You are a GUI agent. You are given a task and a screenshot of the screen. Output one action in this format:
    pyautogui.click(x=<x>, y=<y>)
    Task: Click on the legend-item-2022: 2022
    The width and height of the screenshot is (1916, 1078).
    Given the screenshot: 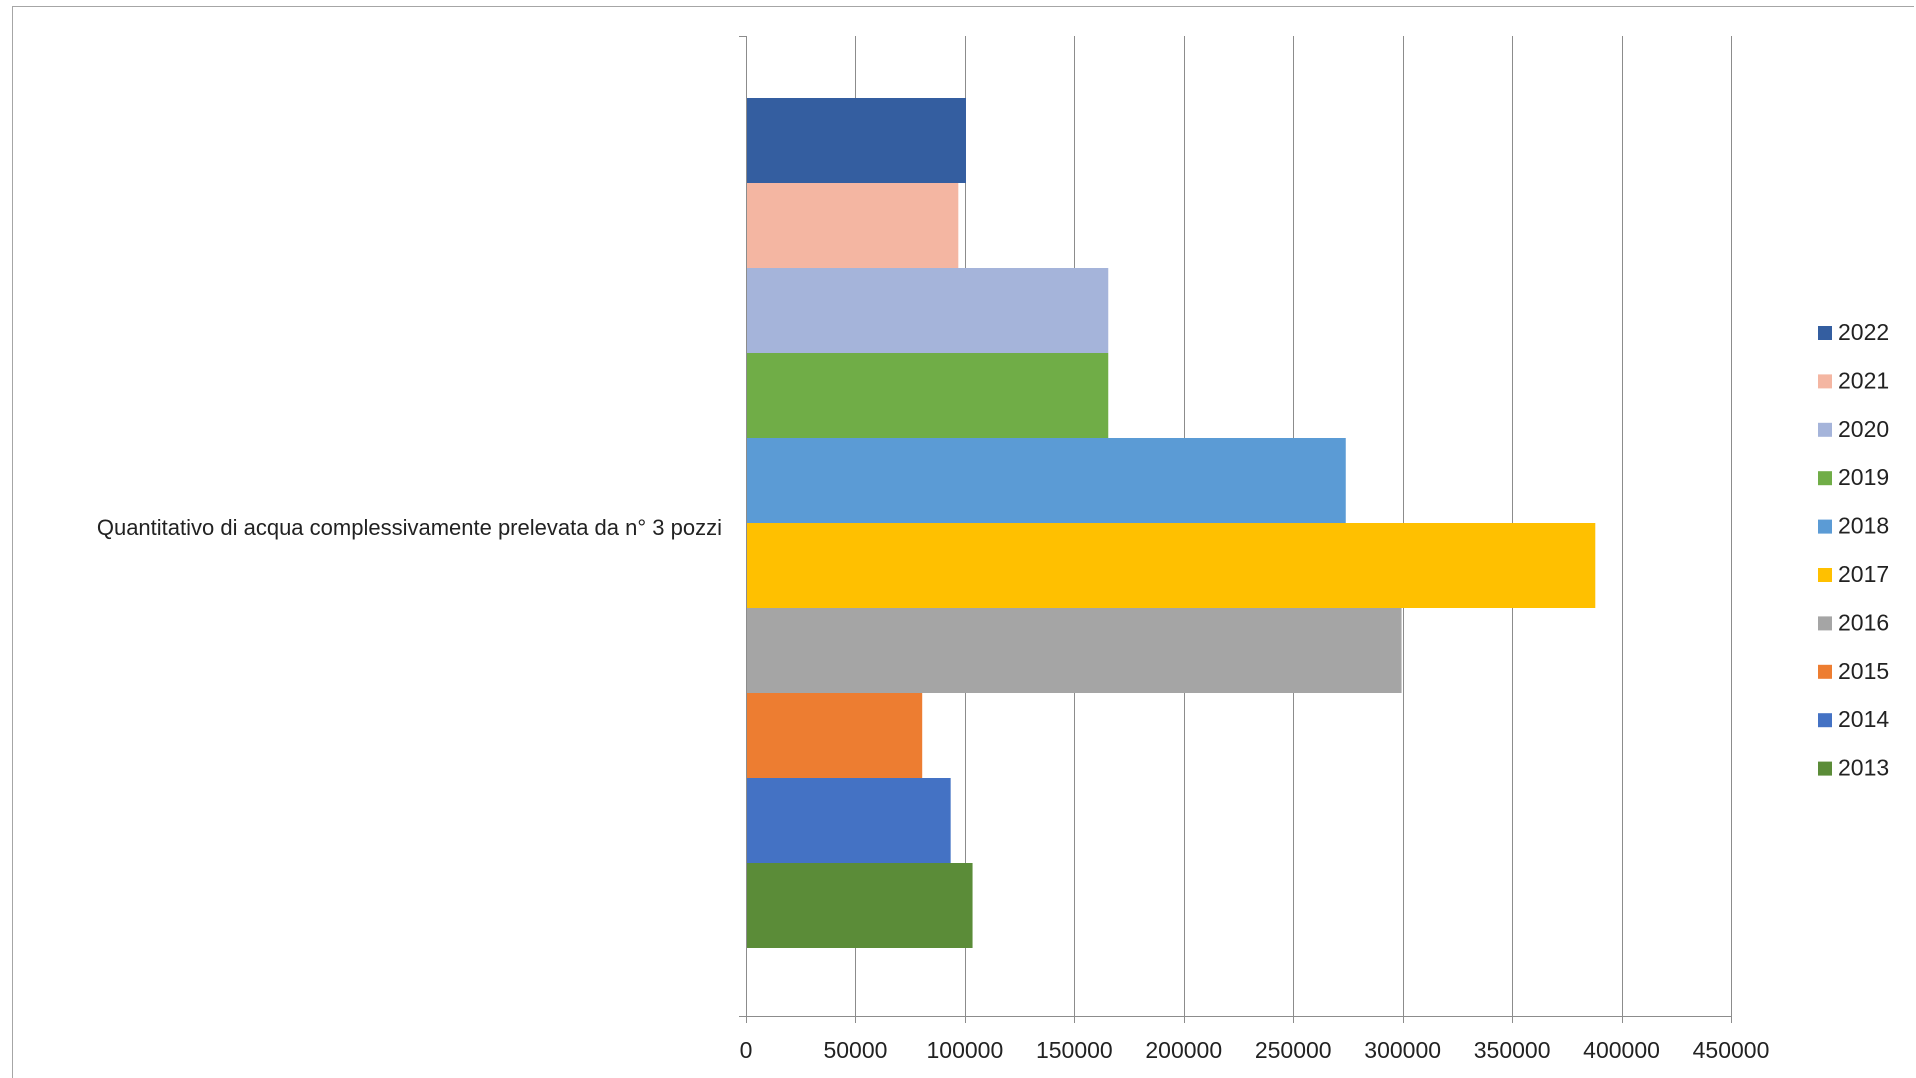 What is the action you would take?
    pyautogui.click(x=1853, y=332)
    